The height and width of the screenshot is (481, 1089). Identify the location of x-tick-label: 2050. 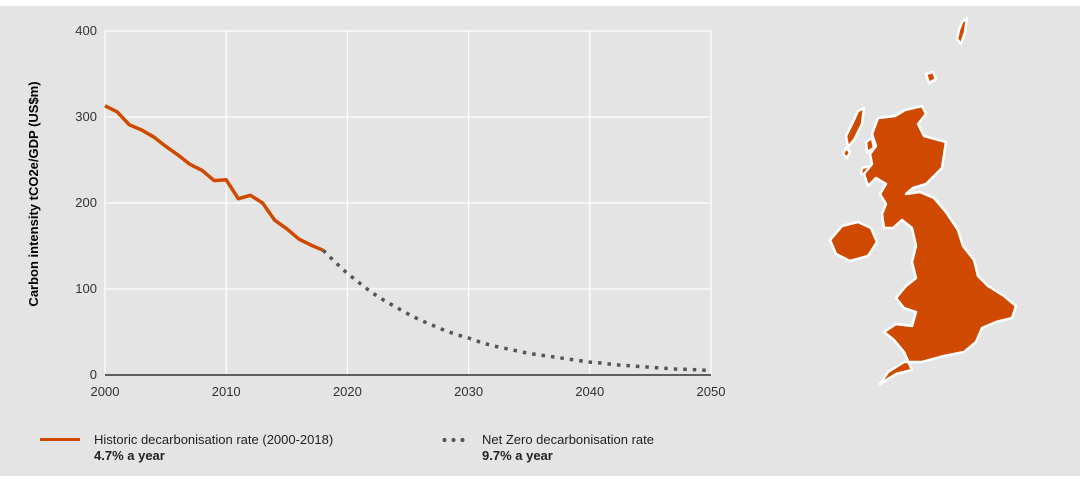
(711, 391).